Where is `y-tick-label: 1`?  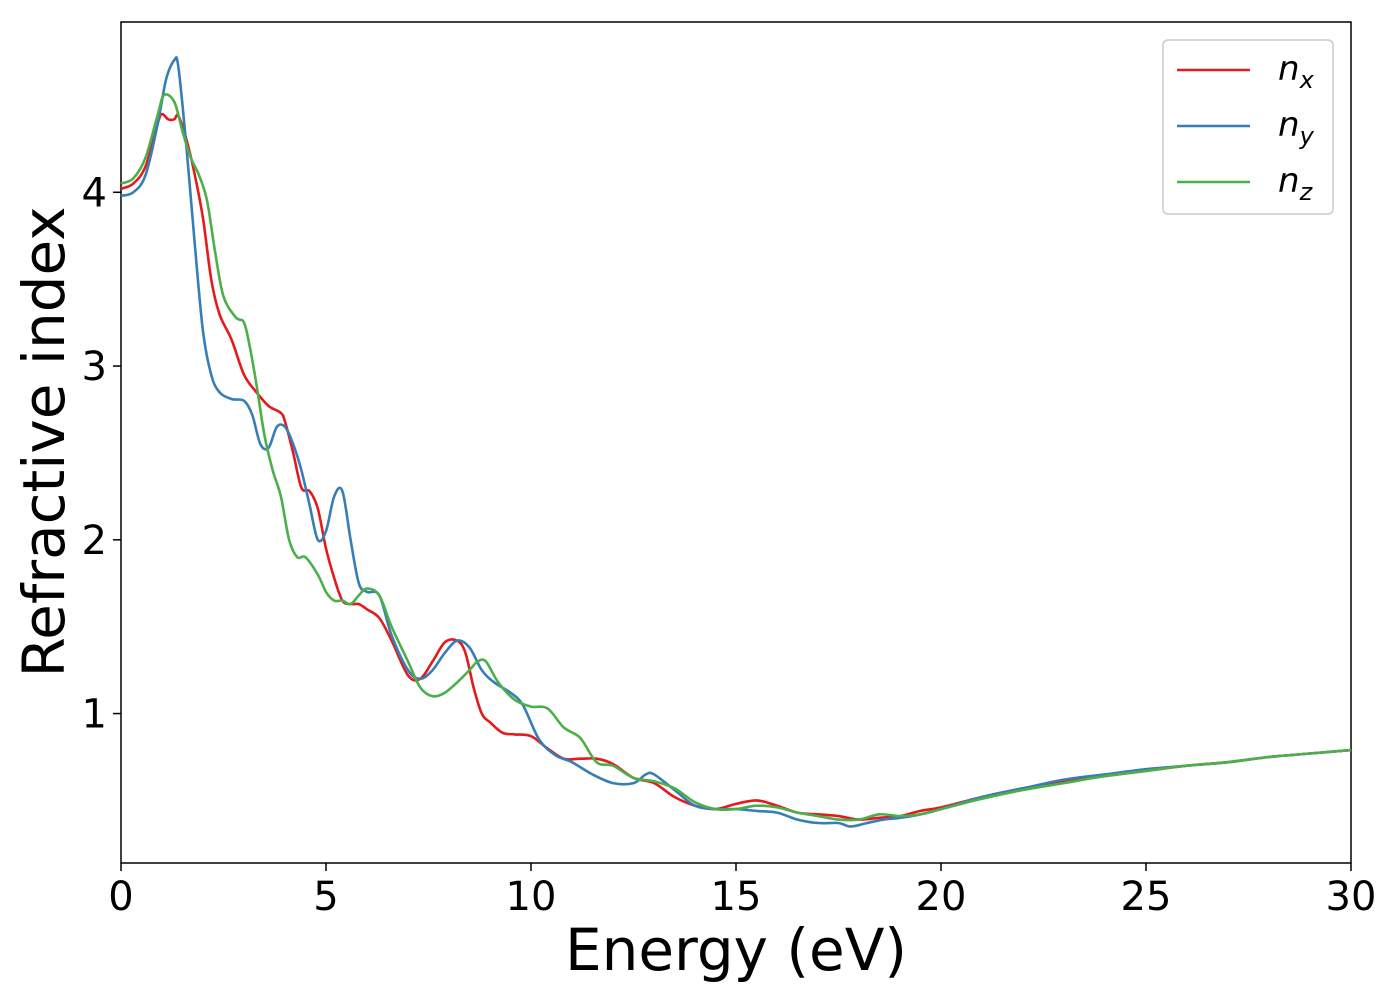
y-tick-label: 1 is located at coordinates (94, 715).